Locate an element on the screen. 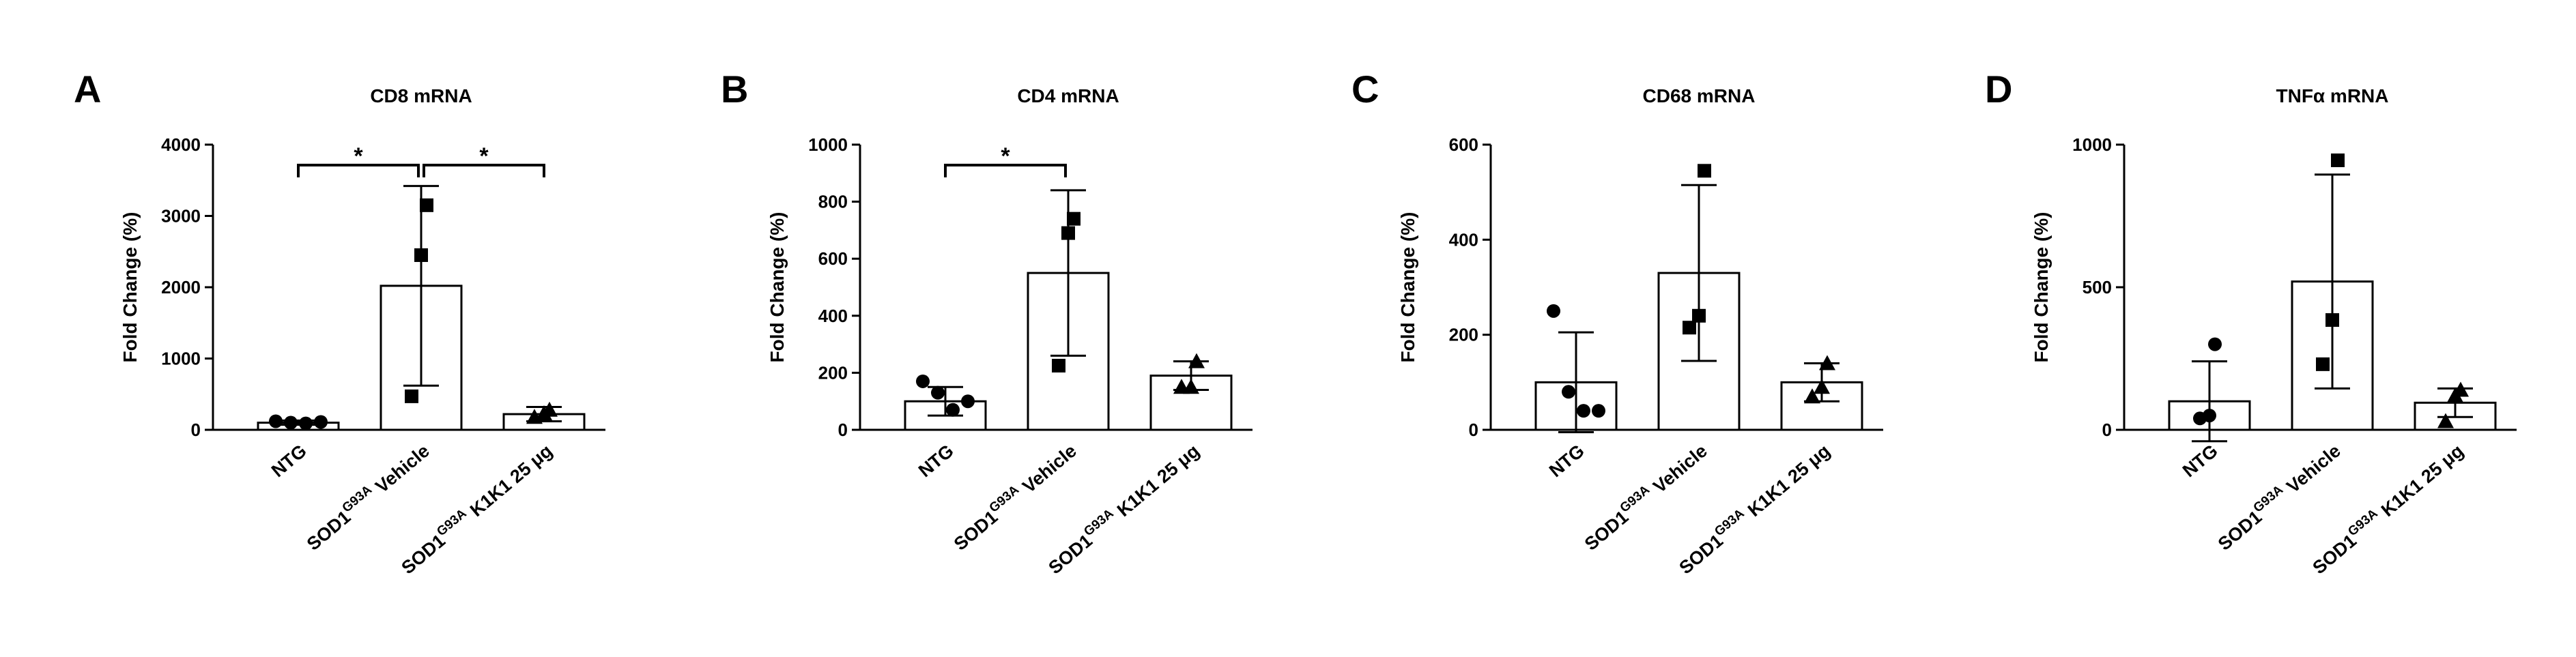 The image size is (2576, 657). y-tick-label: 3000 is located at coordinates (181, 216).